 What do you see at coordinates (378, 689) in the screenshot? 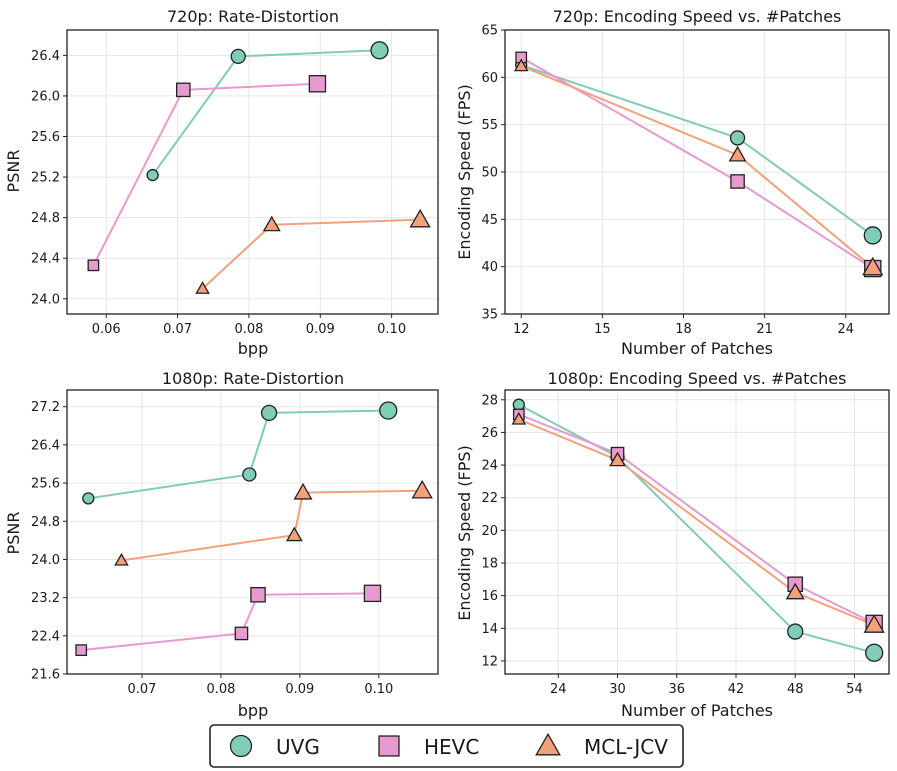
I see `rd1080-xtick-label: 0.10` at bounding box center [378, 689].